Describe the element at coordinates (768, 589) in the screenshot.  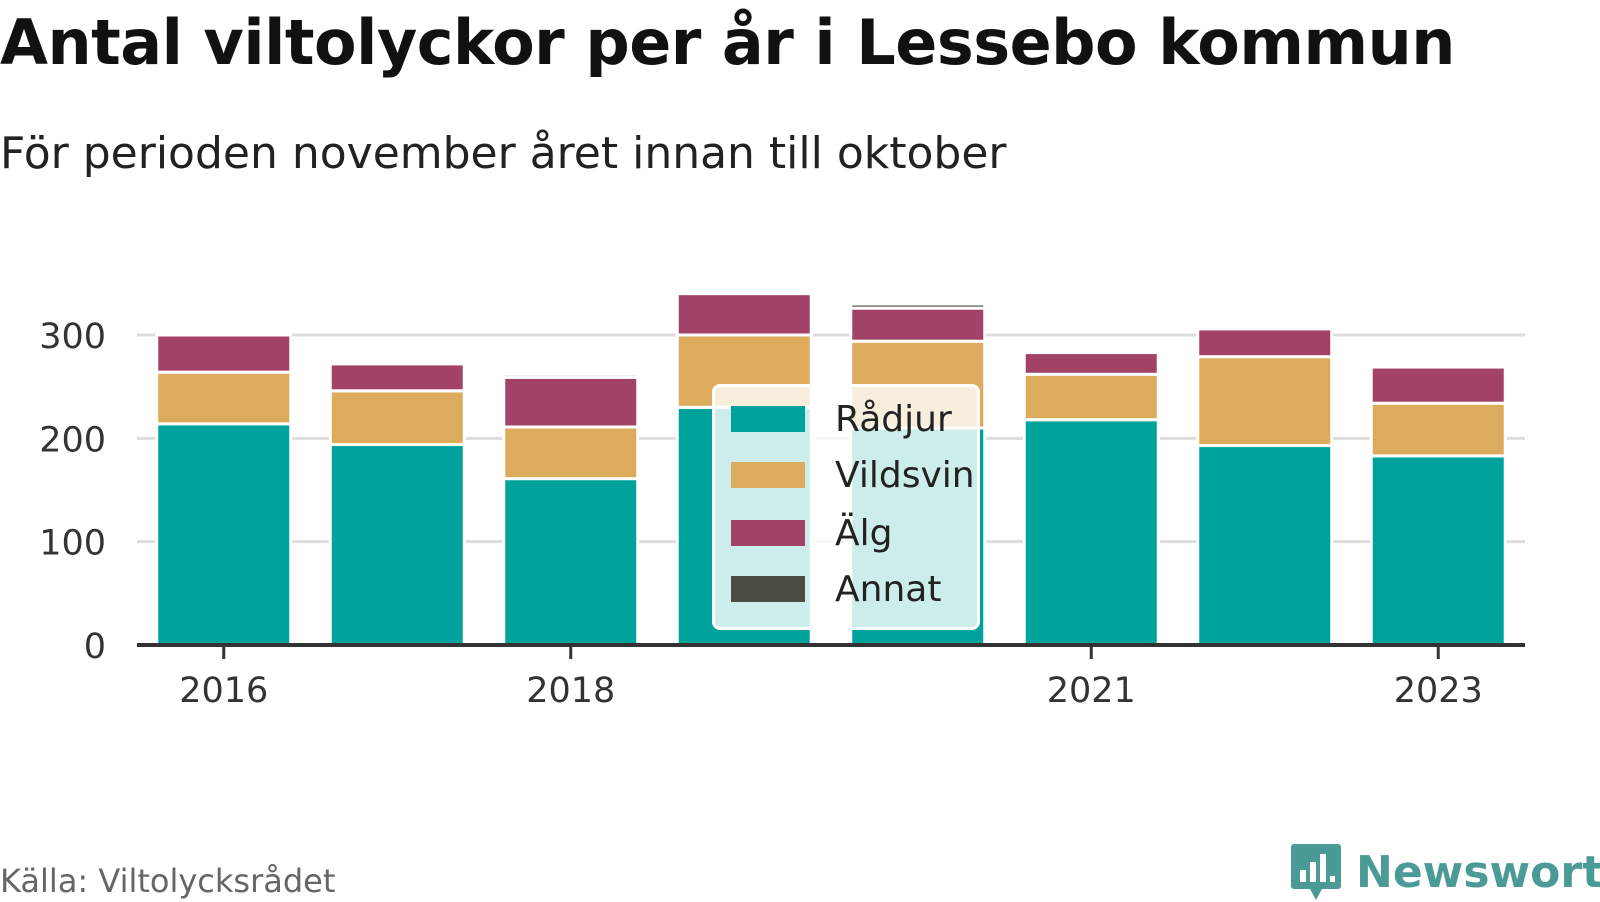
I see `legend-swatch-annat` at that location.